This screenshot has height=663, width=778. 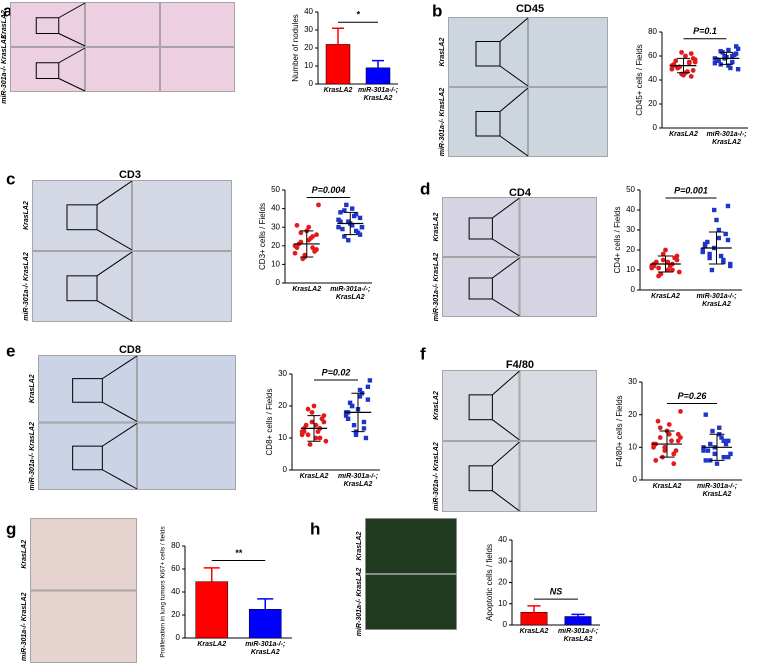 What do you see at coordinates (530, 9) in the screenshot?
I see `image-title: CD45` at bounding box center [530, 9].